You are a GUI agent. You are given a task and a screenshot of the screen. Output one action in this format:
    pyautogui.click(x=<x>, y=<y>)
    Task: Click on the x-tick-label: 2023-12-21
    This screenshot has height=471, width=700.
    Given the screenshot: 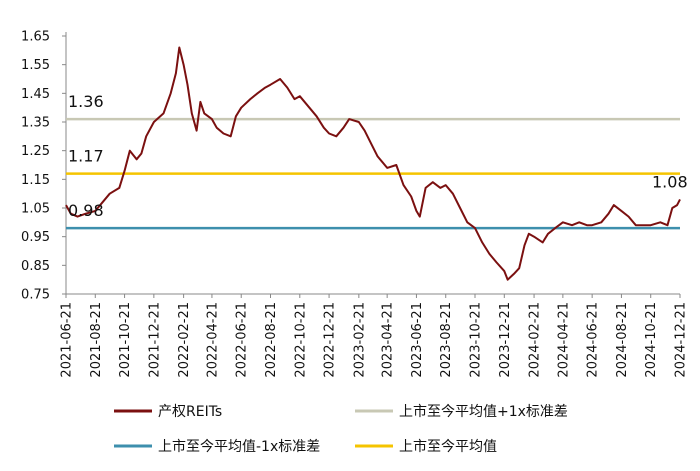 What is the action you would take?
    pyautogui.click(x=505, y=340)
    